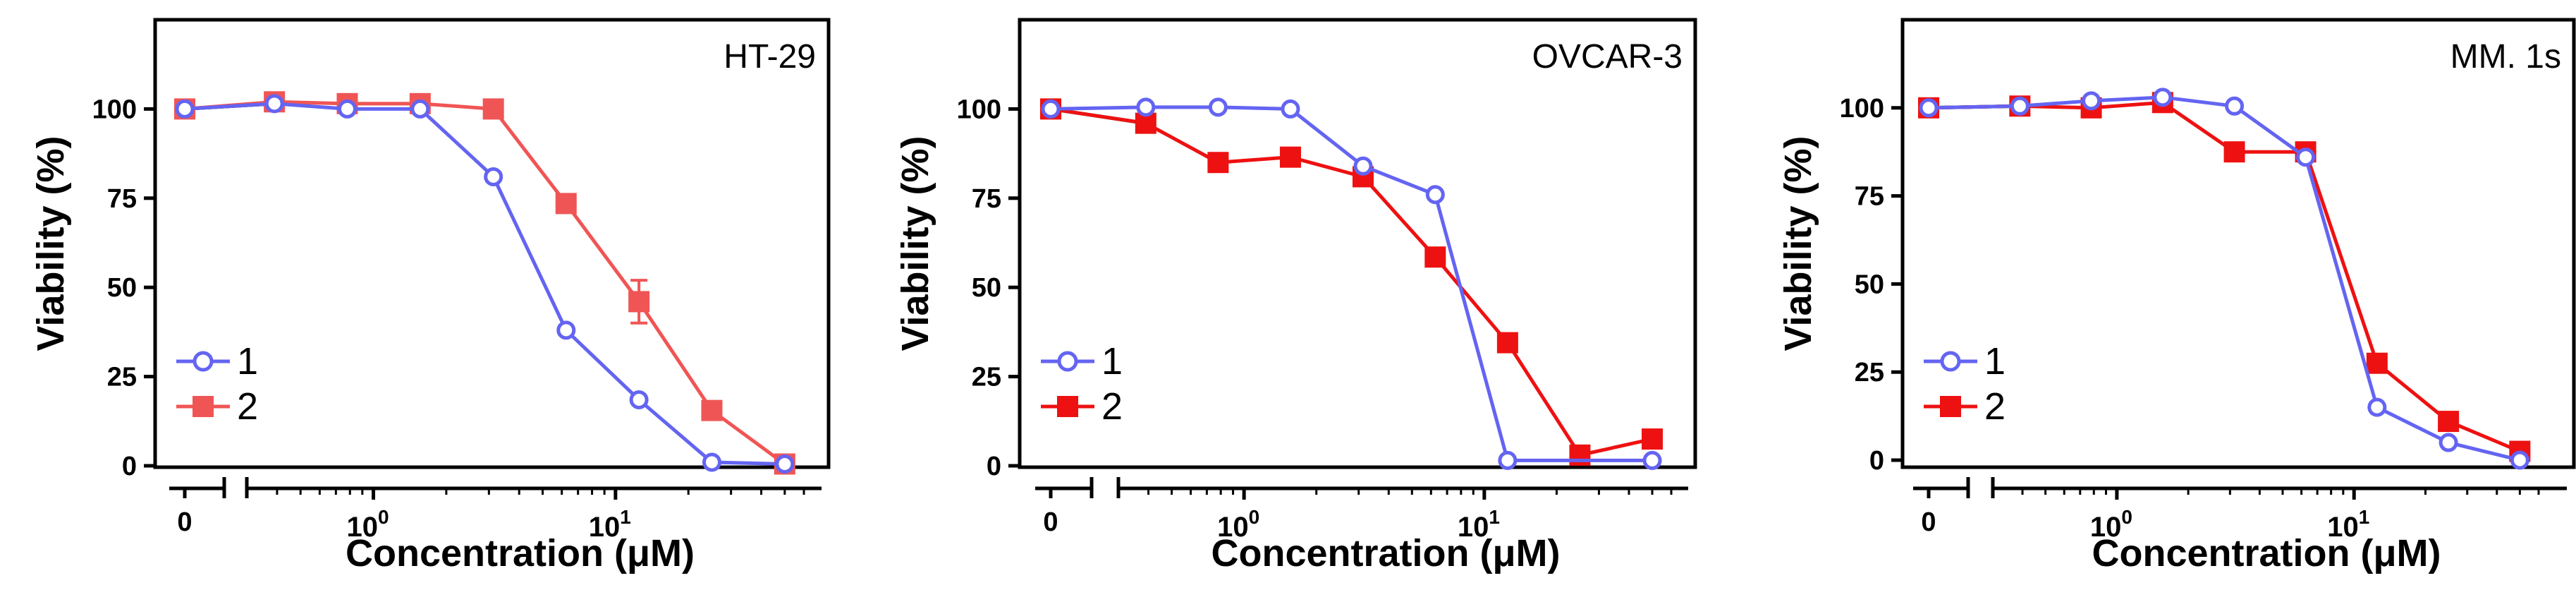 This screenshot has width=2576, height=602. I want to click on panel-title: MM. 1s, so click(2506, 57).